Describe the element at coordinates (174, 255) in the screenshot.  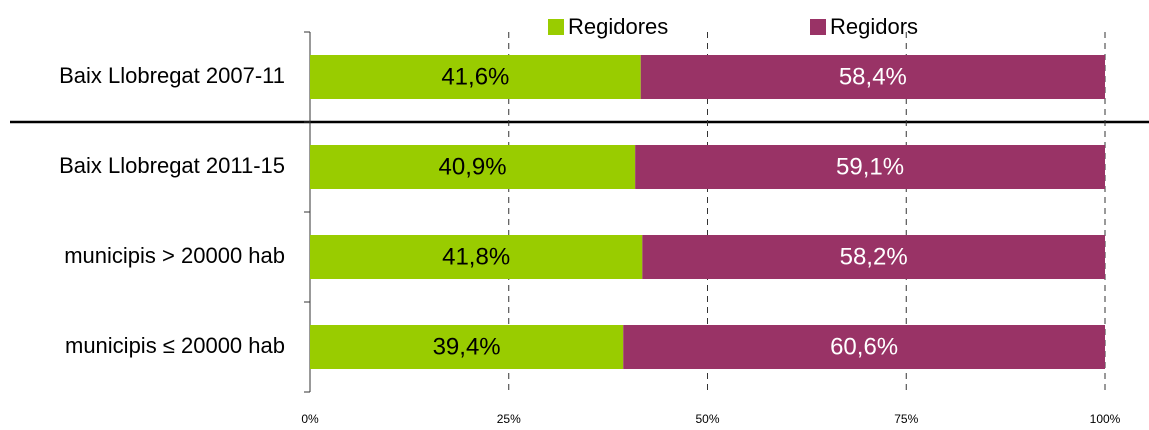
I see `y-tick-label: municipis > 20000 hab` at that location.